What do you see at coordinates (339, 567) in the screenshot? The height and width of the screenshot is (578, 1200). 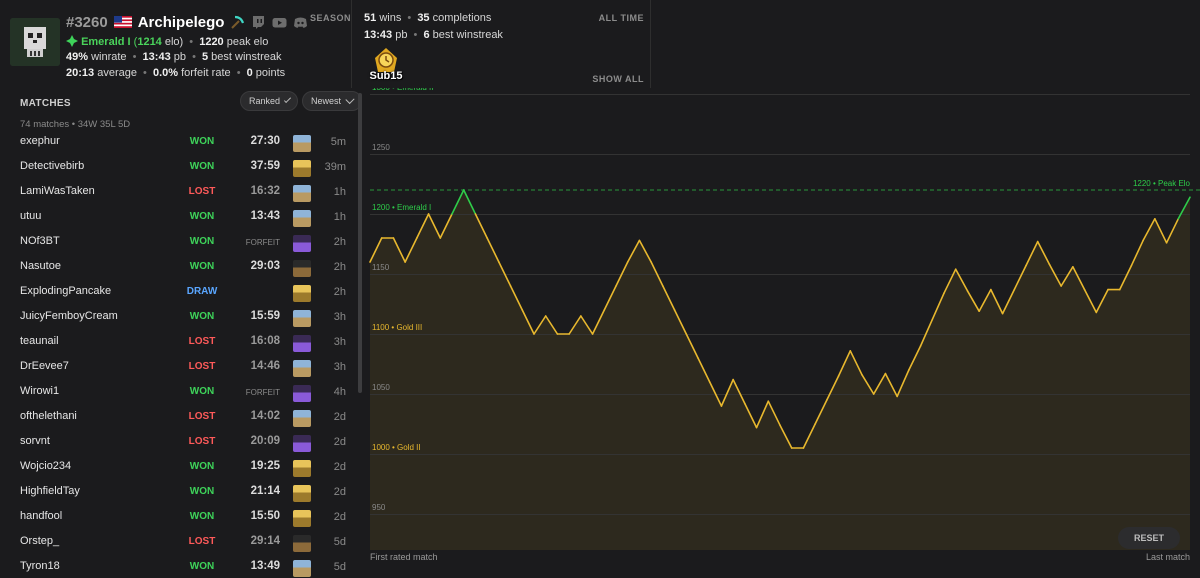 I see `match-age: 5d` at bounding box center [339, 567].